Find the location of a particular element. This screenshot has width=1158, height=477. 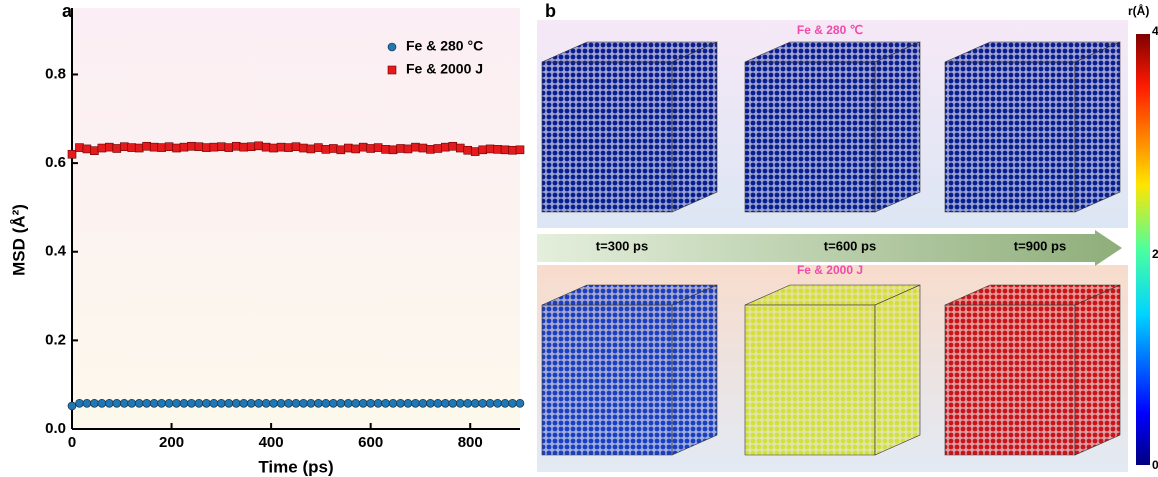

time-arrow is located at coordinates (829, 248).